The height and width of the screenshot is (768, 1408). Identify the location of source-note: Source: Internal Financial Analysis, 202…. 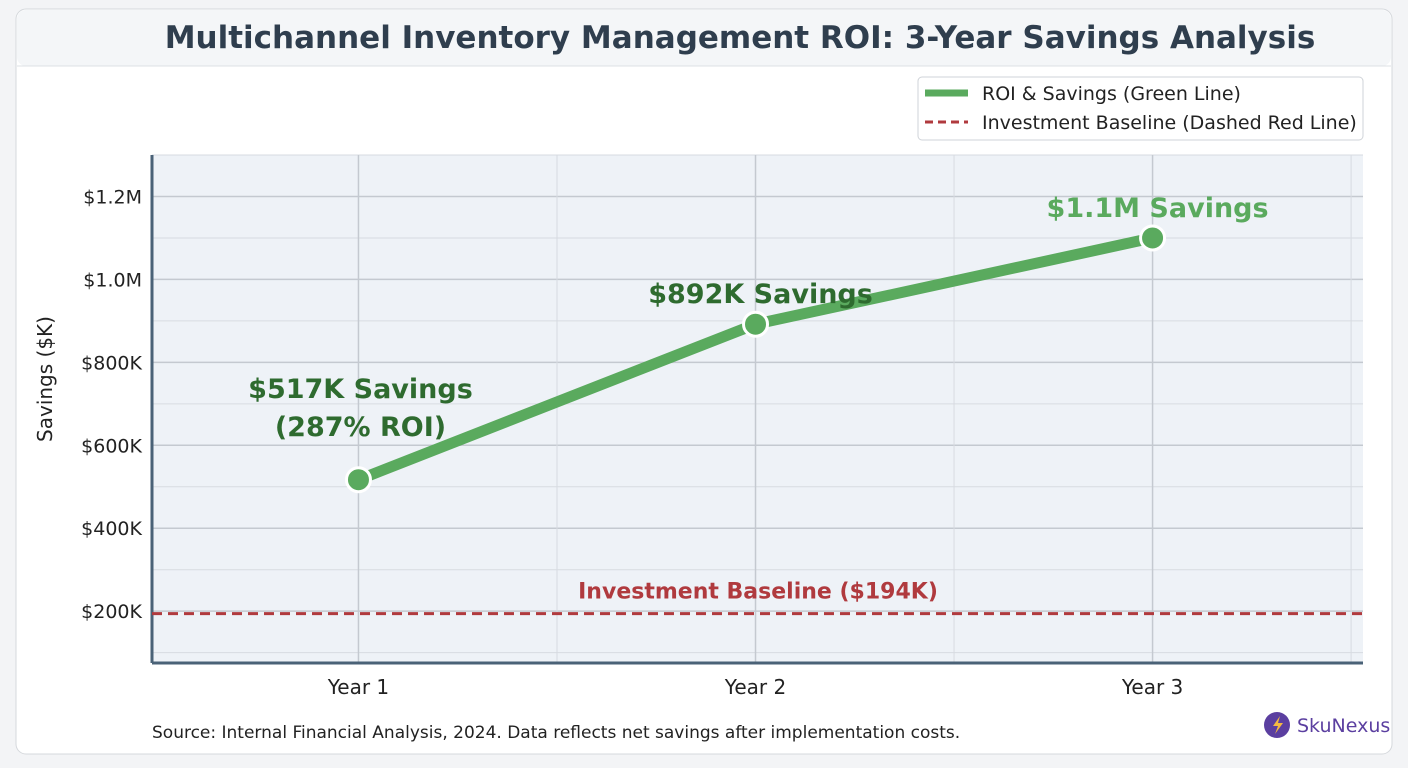
(556, 733).